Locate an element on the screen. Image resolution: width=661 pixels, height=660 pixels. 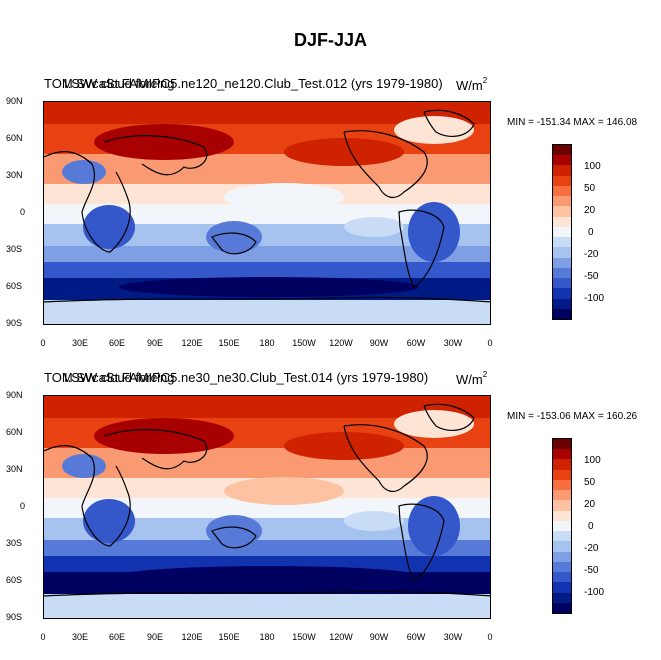
plot-title: DJF-JJA is located at coordinates (330, 40).